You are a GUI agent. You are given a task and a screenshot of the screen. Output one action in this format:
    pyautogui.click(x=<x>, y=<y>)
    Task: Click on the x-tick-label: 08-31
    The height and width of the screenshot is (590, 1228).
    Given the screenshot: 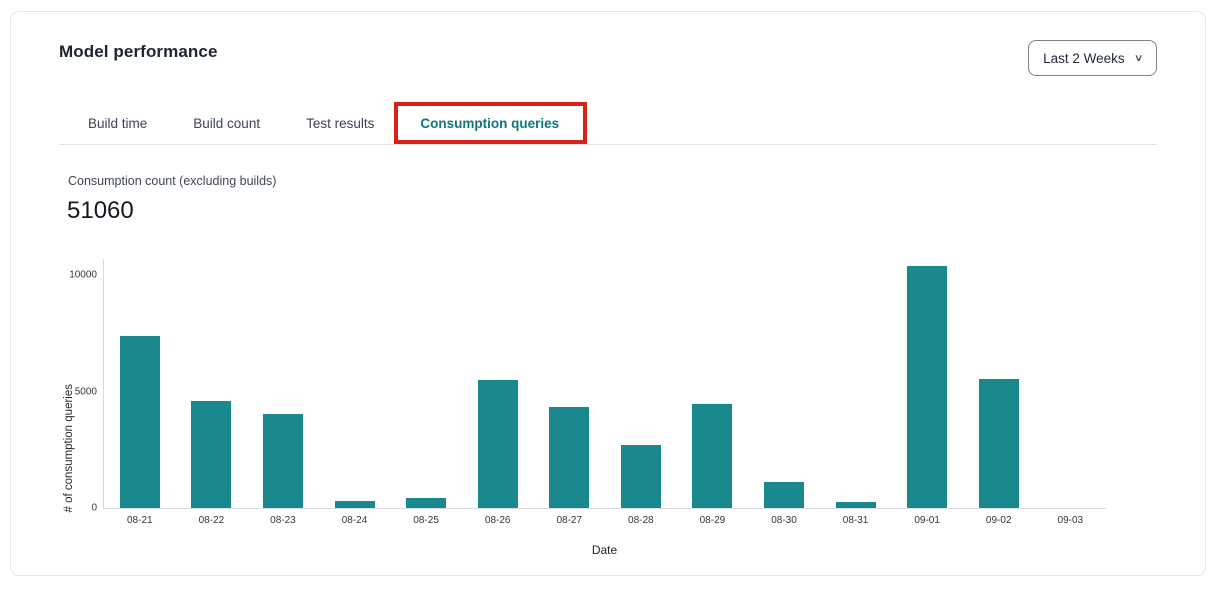 What is the action you would take?
    pyautogui.click(x=855, y=520)
    